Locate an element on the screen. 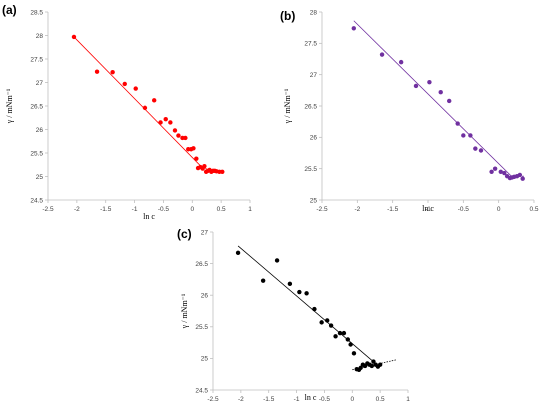 The image size is (550, 419). y-tick-label: 28.5 is located at coordinates (36, 12).